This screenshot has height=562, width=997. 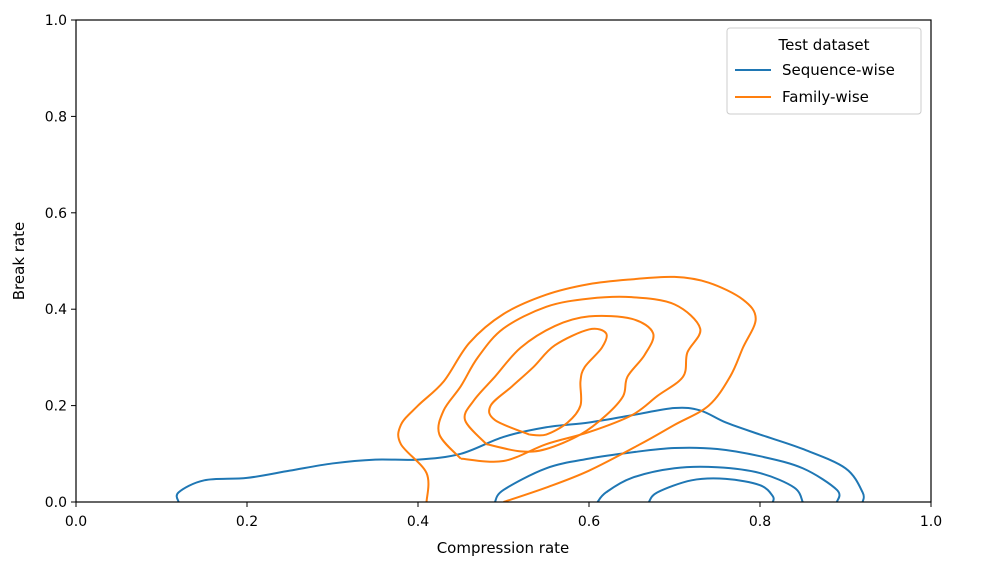 What do you see at coordinates (838, 70) in the screenshot?
I see `legend-label-sequence-wise: Sequence-wise` at bounding box center [838, 70].